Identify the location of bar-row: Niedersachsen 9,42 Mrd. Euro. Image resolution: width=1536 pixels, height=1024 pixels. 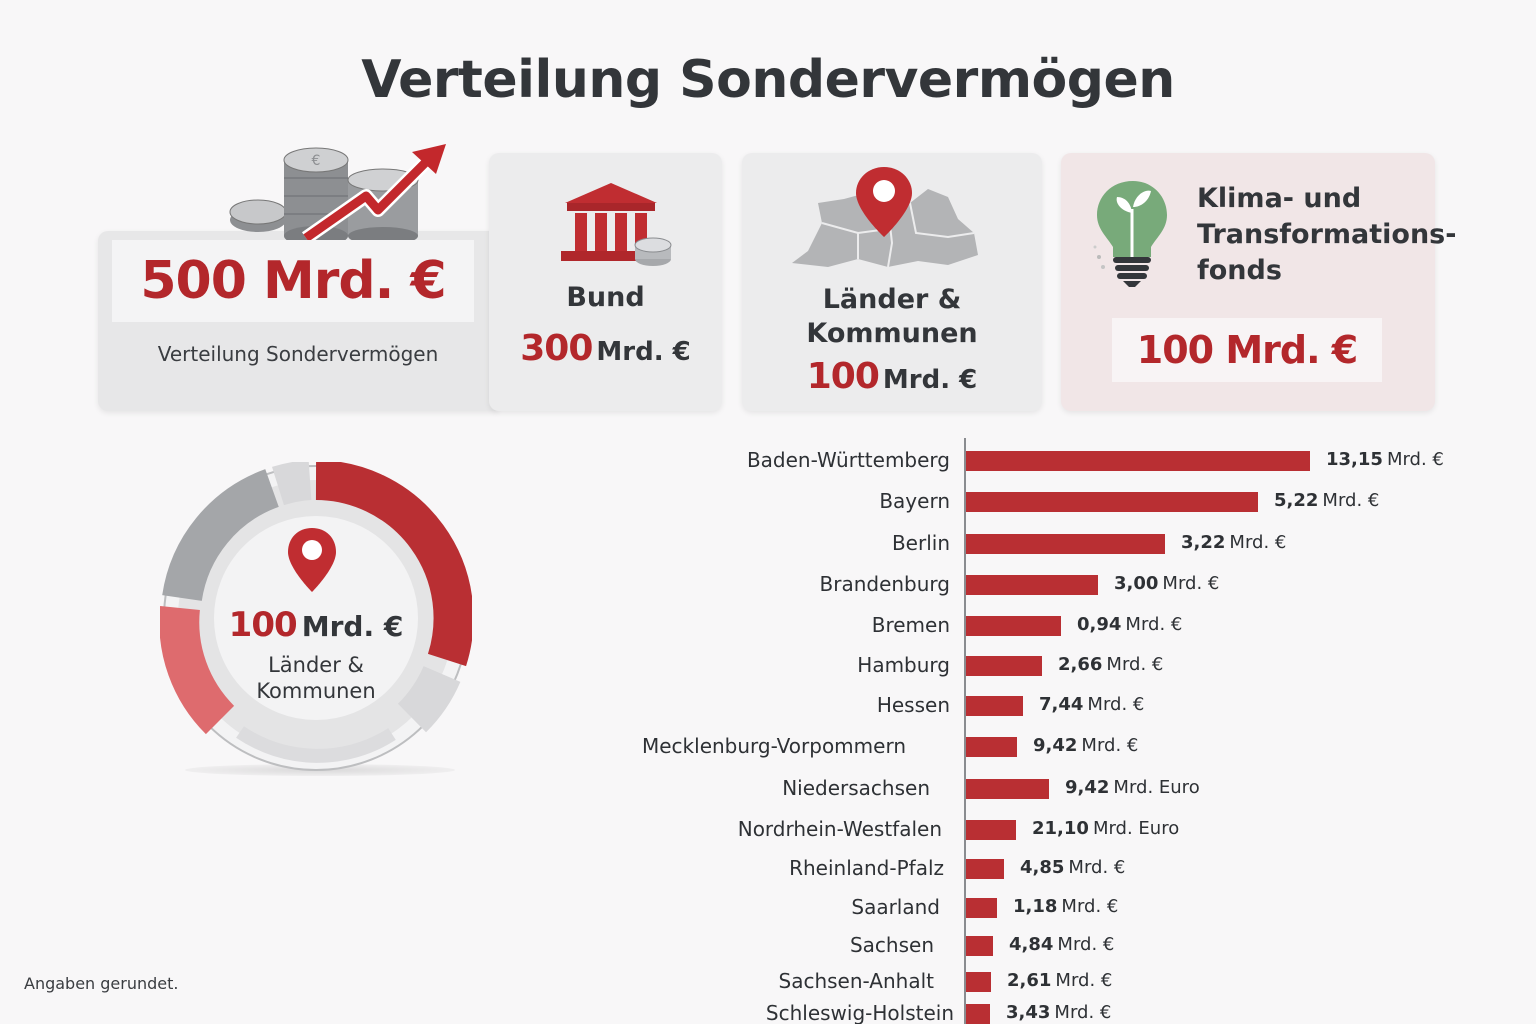
(768, 788).